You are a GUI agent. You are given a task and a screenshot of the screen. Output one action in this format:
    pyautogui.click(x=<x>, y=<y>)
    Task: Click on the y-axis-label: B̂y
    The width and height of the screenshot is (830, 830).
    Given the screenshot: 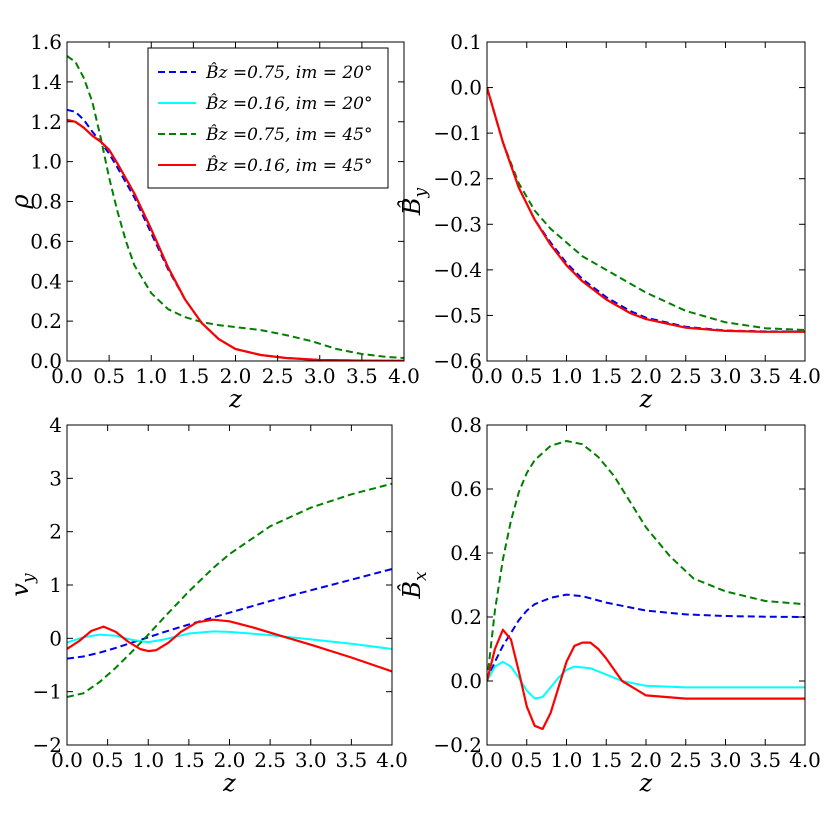 What is the action you would take?
    pyautogui.click(x=414, y=201)
    